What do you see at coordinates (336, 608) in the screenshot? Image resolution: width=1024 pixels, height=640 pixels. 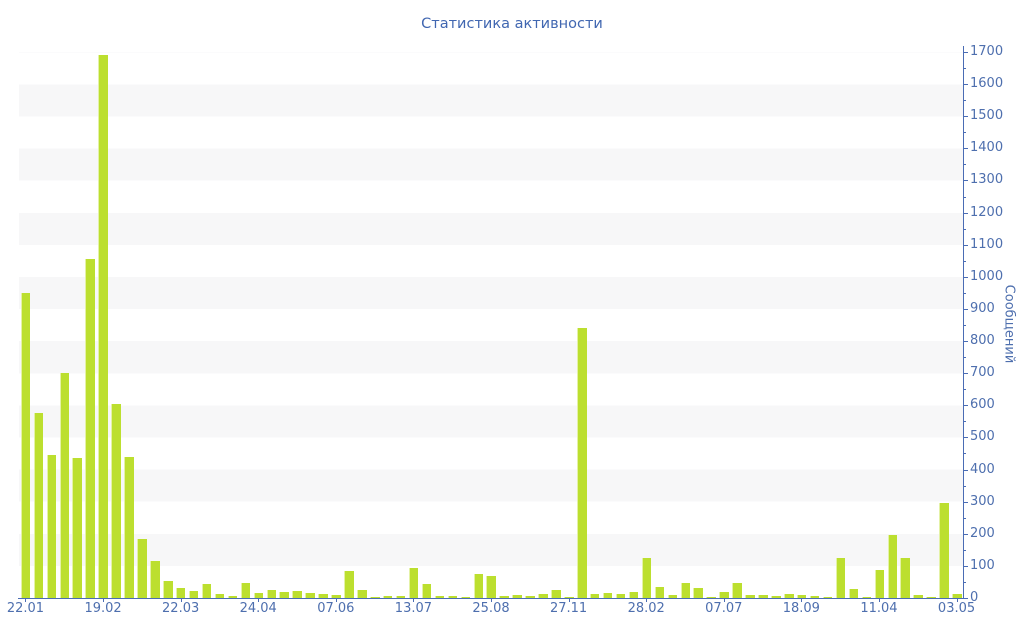 I see `x-tick-label: 07.06` at bounding box center [336, 608].